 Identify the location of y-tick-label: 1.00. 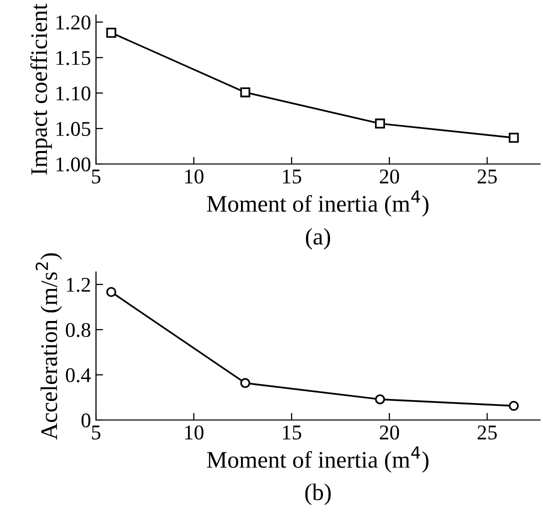
(73, 164).